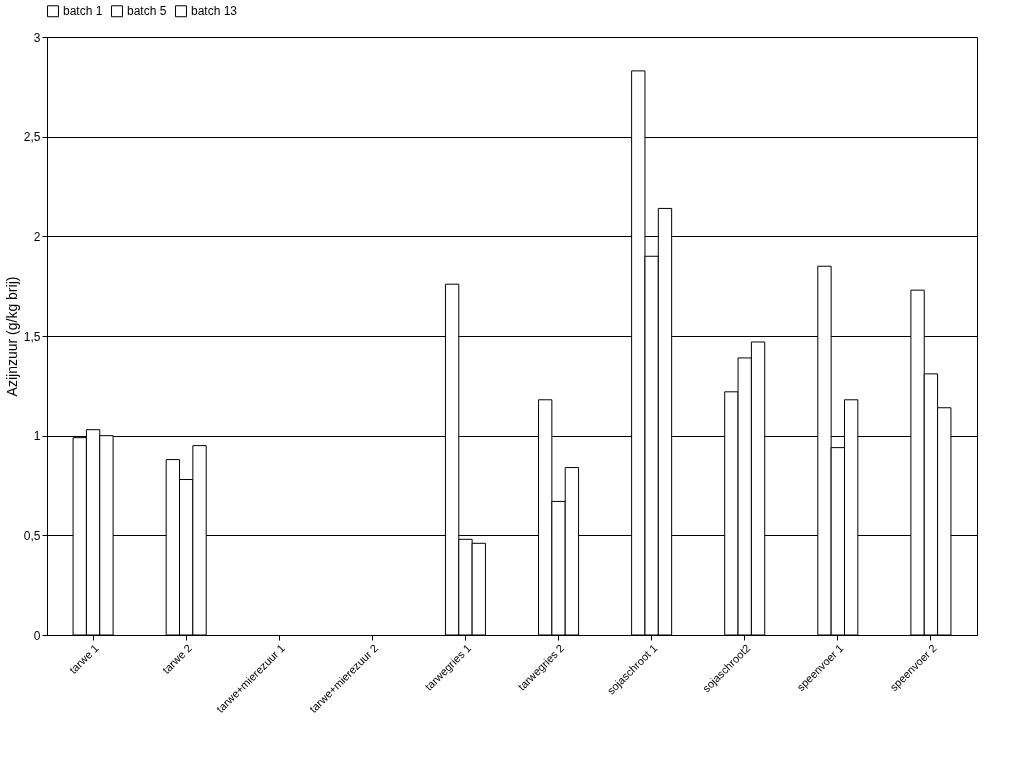  Describe the element at coordinates (214, 11) in the screenshot. I see `legend-label: batch 13` at that location.